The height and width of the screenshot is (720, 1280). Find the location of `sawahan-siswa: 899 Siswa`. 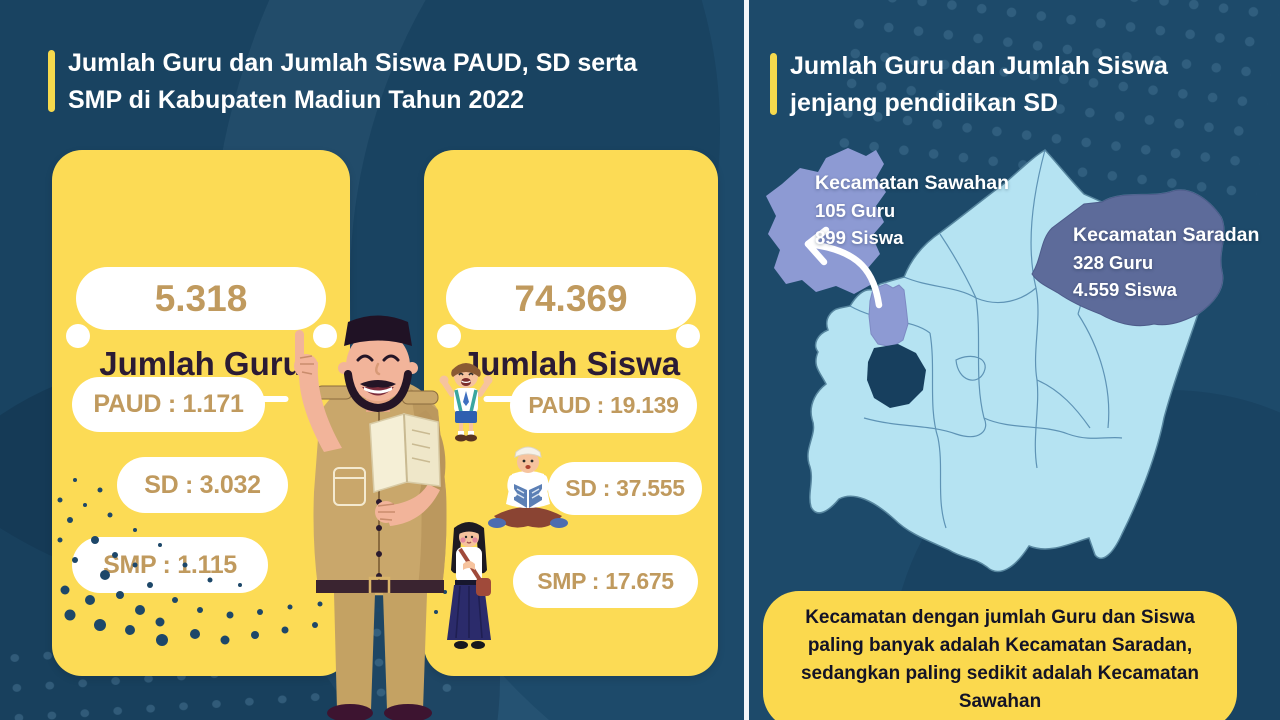

sawahan-siswa: 899 Siswa is located at coordinates (859, 237).